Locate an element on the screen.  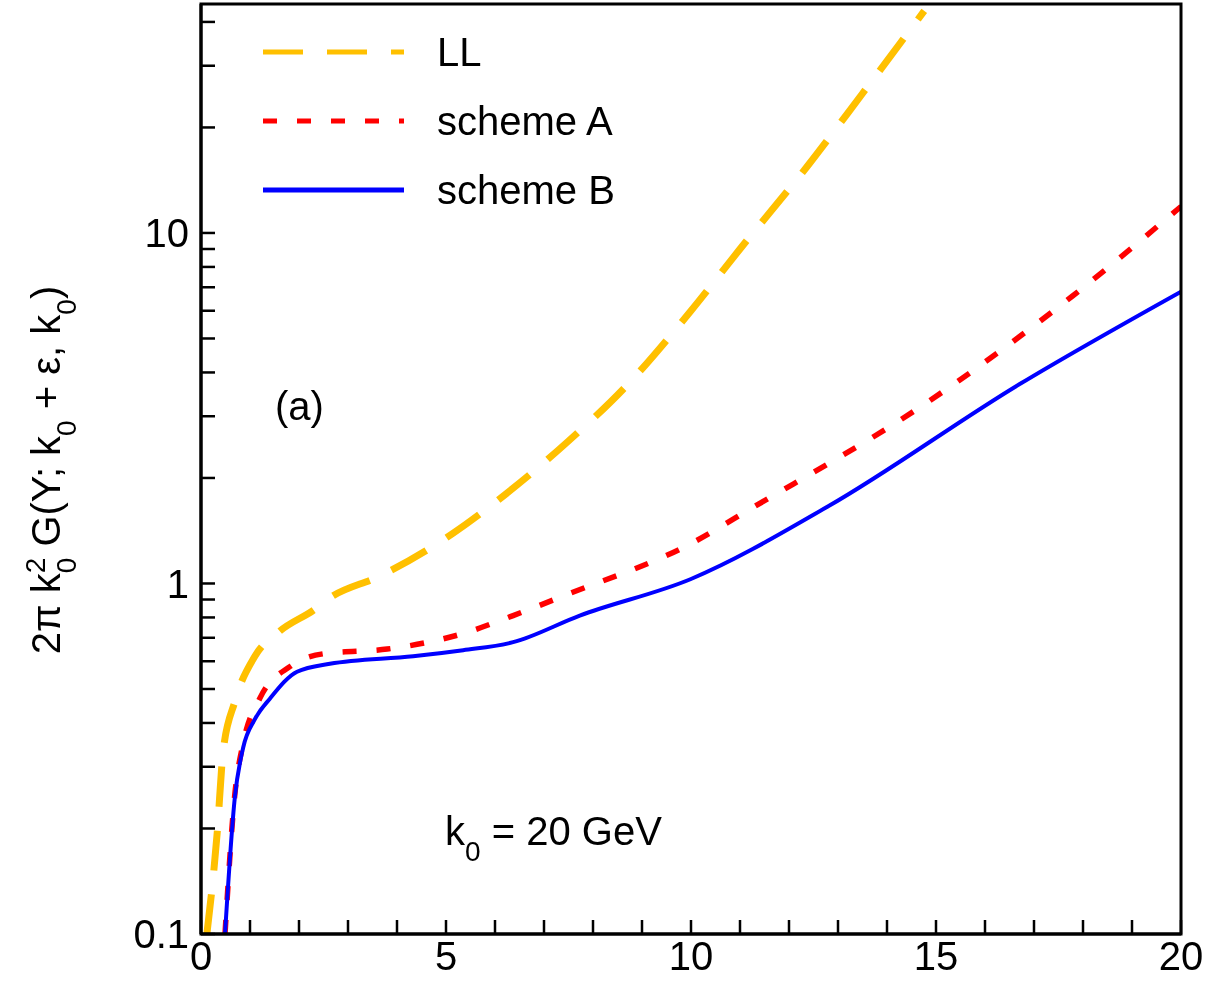
y-tick-label: 10 is located at coordinates (166, 233).